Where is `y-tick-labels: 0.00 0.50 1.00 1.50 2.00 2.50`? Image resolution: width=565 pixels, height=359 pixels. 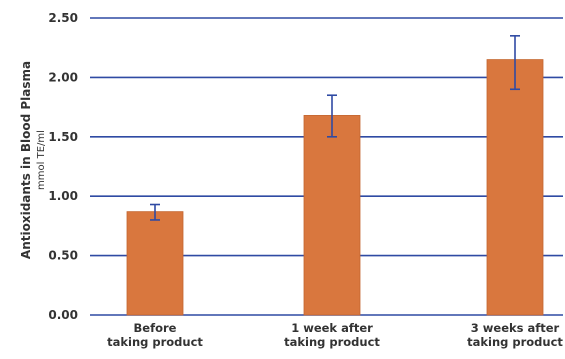 y-tick-labels: 0.00 0.50 1.00 1.50 2.00 2.50 is located at coordinates (63, 166).